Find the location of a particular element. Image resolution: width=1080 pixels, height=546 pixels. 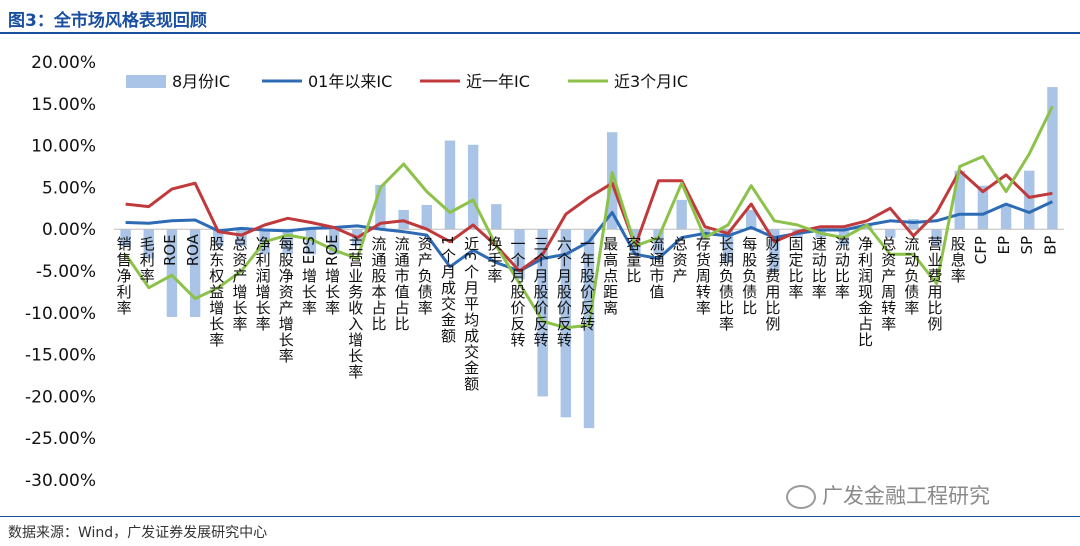

x-tick-label-latin: 1 is located at coordinates (448, 240).